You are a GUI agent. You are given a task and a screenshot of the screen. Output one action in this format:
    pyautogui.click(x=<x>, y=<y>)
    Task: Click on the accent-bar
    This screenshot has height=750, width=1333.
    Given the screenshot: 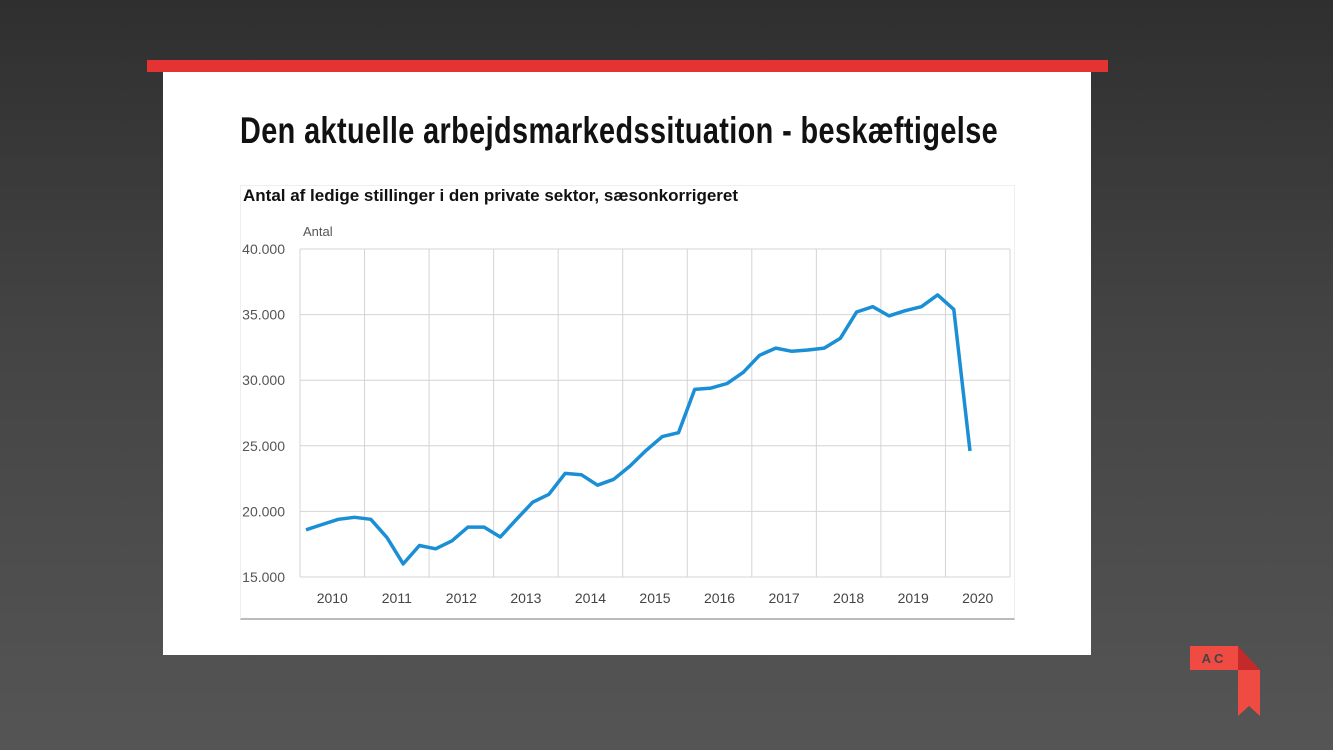 What is the action you would take?
    pyautogui.click(x=627, y=66)
    